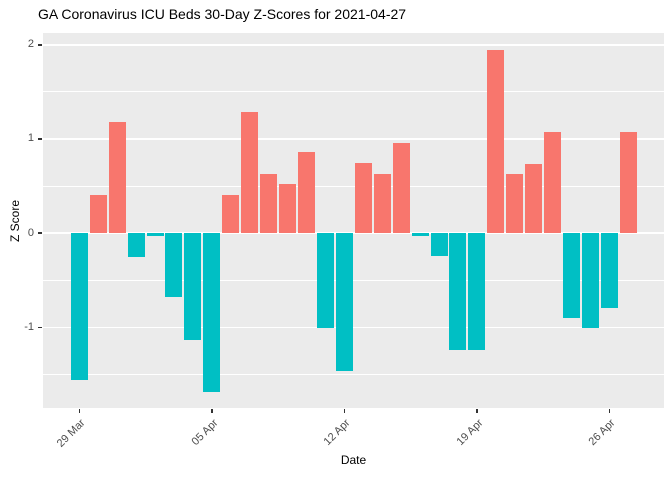 This screenshot has height=480, width=672. I want to click on x-tick-label: 19 Apr, so click(470, 432).